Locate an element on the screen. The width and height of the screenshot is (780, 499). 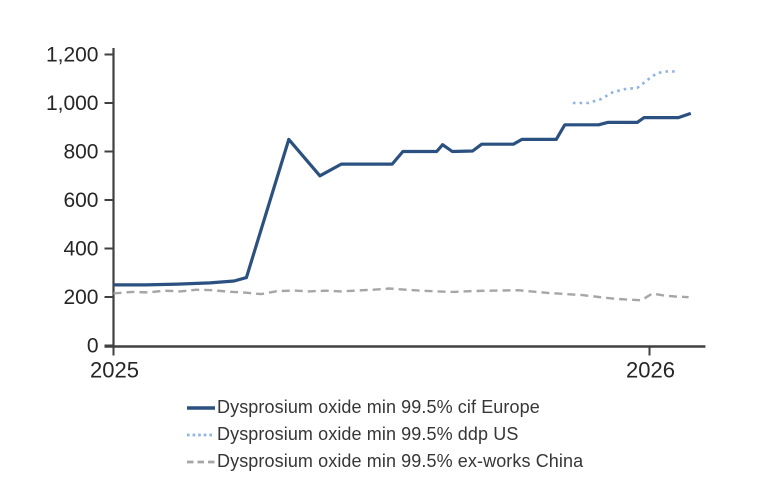
legend-label-ddp-us: Dysprosium oxide min 99.5% ddp US is located at coordinates (368, 434).